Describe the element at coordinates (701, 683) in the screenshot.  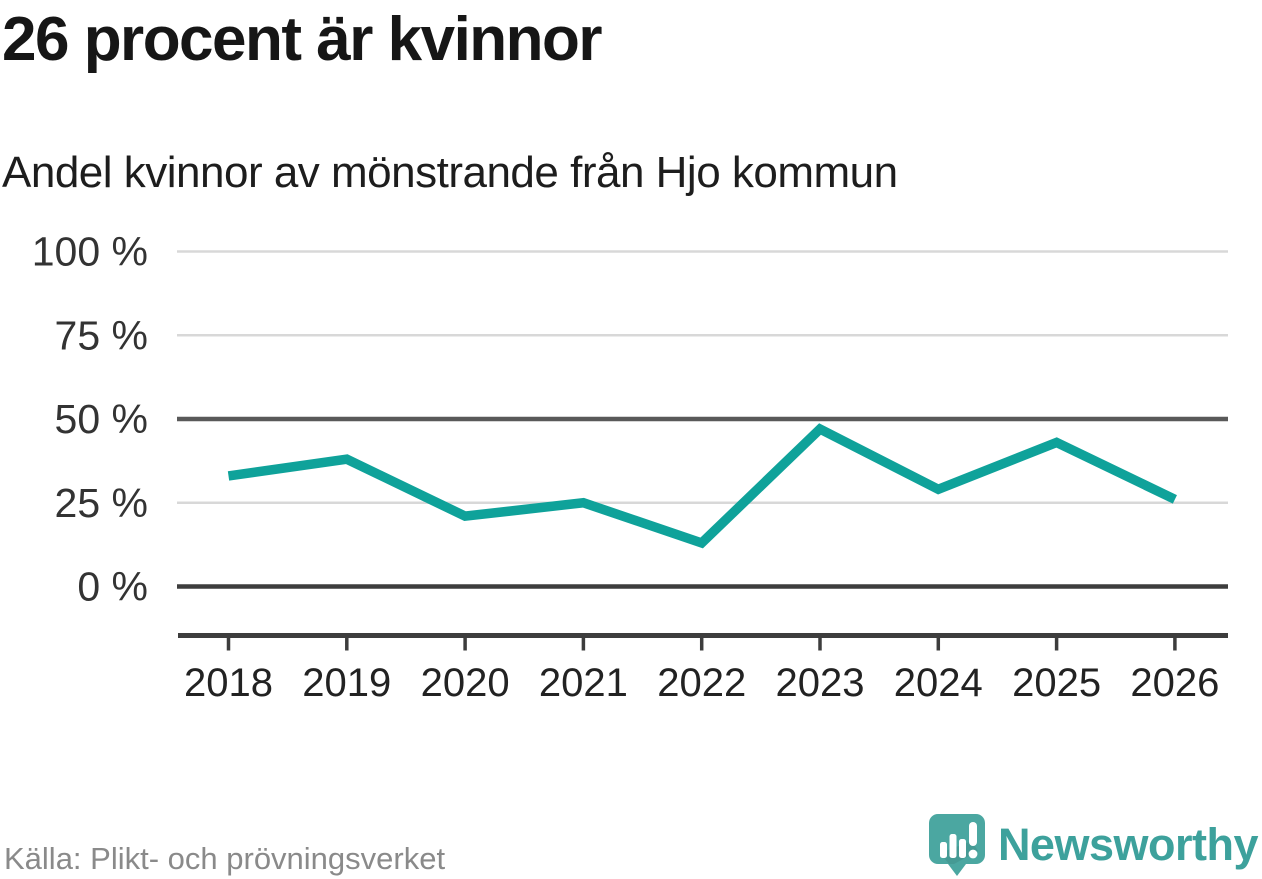
I see `x-tick-label-2022: 2022` at that location.